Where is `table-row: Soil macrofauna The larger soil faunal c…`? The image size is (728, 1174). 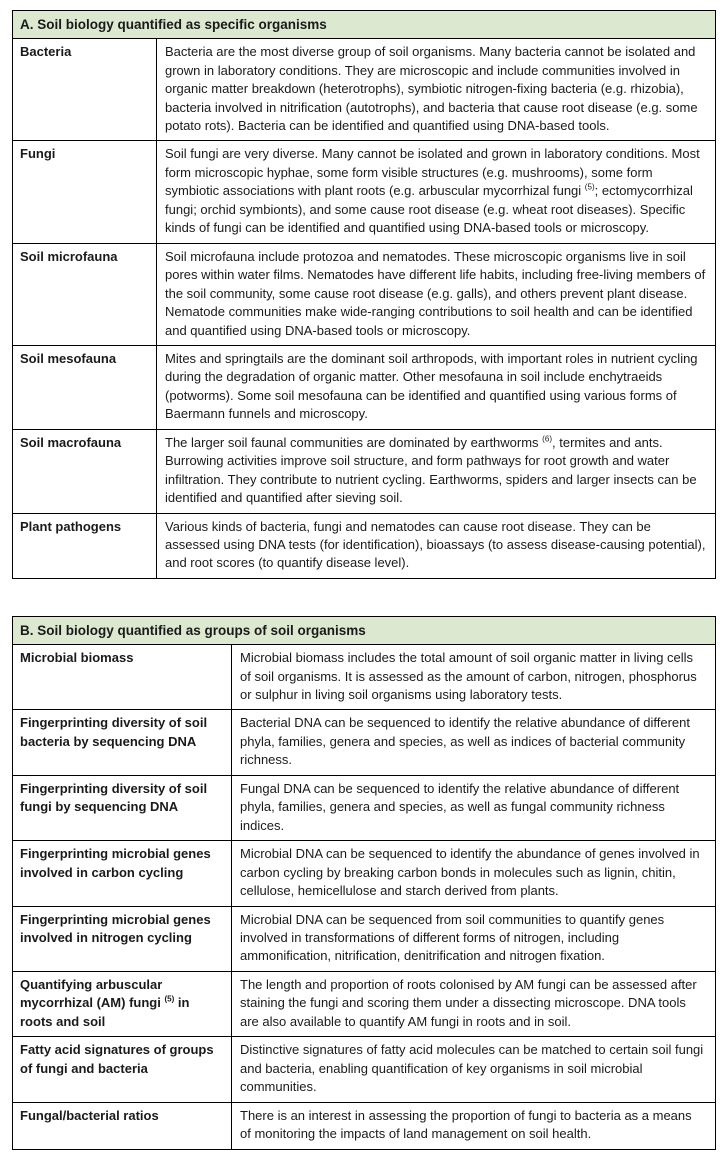
table-row: Soil macrofauna The larger soil faunal c… is located at coordinates (364, 471).